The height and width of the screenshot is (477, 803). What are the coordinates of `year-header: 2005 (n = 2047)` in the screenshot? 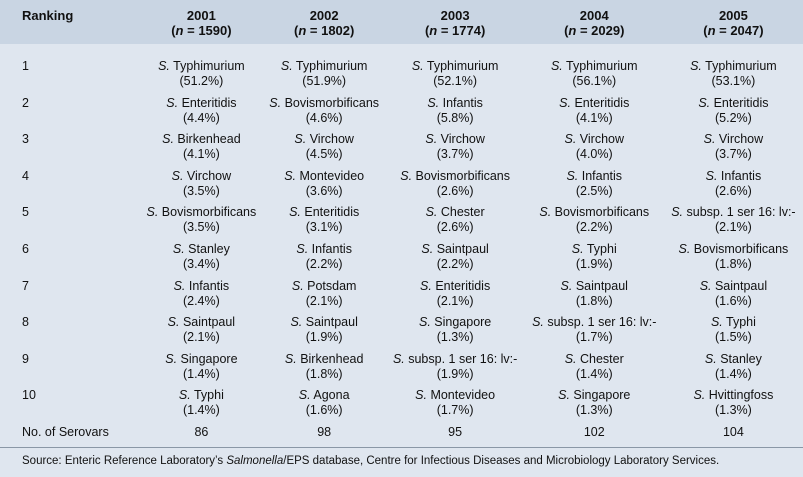 It's located at (733, 22).